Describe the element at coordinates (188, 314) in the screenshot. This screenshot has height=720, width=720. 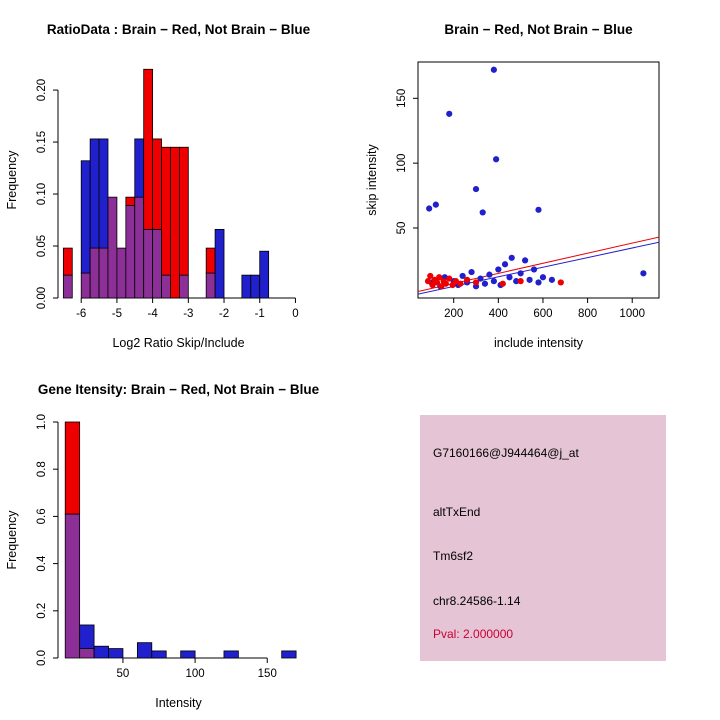
I see `svg-text: -3` at that location.